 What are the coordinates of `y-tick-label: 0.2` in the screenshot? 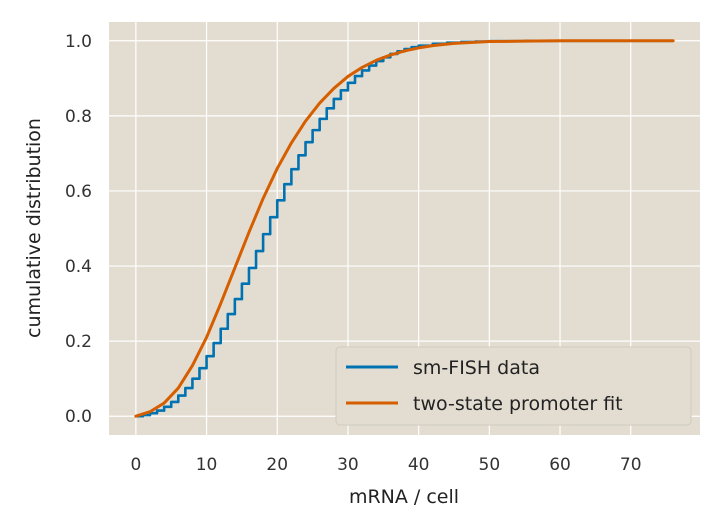 It's located at (78, 342).